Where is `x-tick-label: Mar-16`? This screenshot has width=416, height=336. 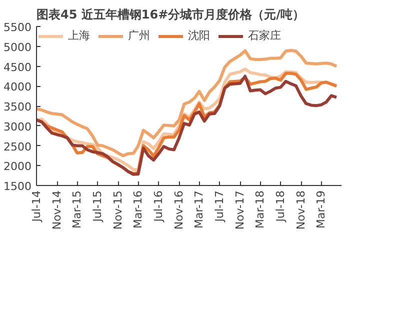 x-tick-label: Mar-16 is located at coordinates (138, 209).